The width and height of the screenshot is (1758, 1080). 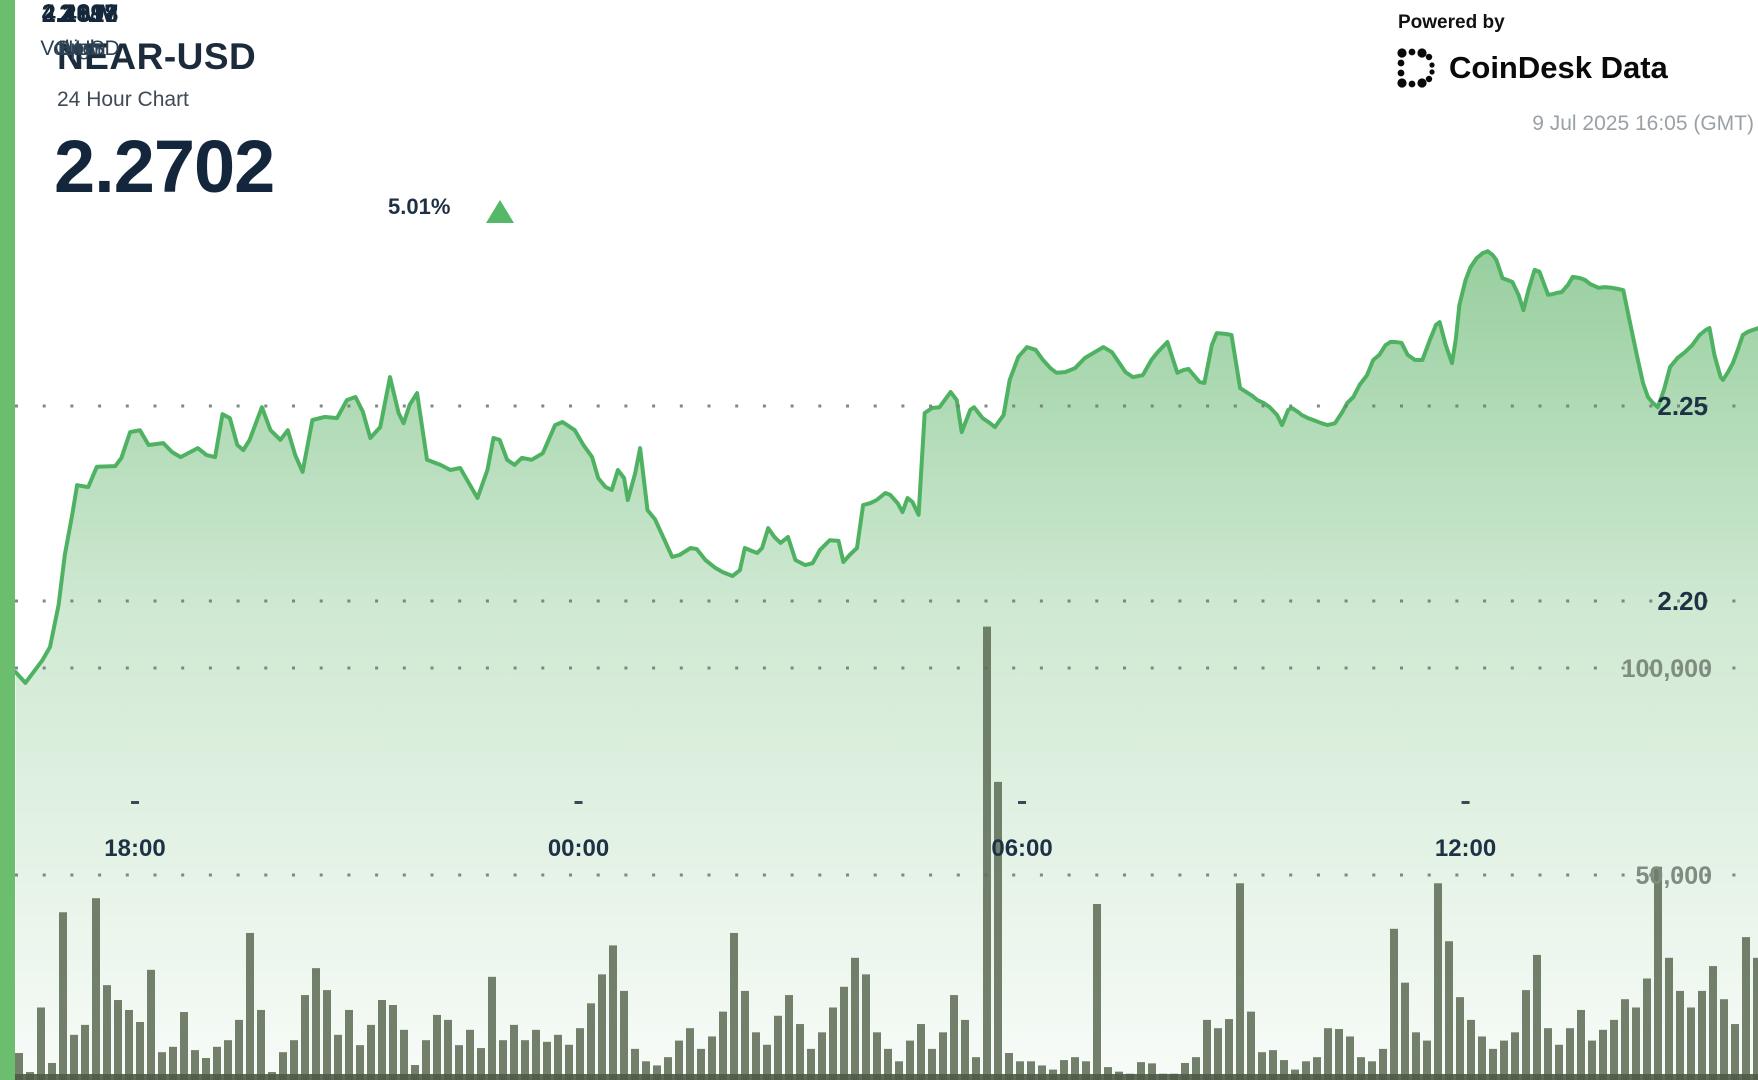 What do you see at coordinates (1558, 67) in the screenshot?
I see `coindesk-brand-text: CoinDesk Data` at bounding box center [1558, 67].